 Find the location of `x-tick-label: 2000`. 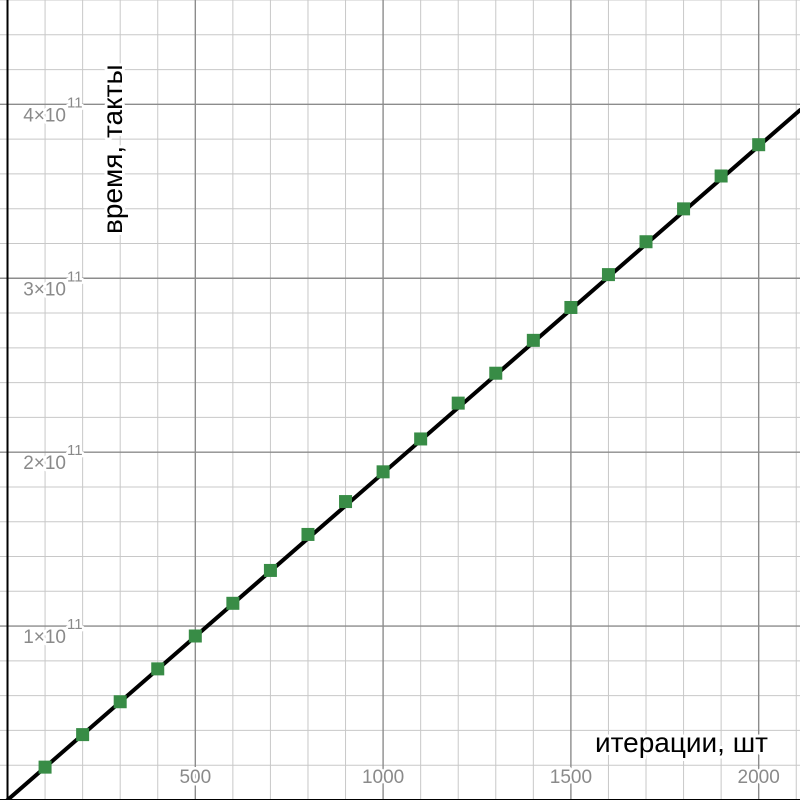

x-tick-label: 2000 is located at coordinates (759, 777).